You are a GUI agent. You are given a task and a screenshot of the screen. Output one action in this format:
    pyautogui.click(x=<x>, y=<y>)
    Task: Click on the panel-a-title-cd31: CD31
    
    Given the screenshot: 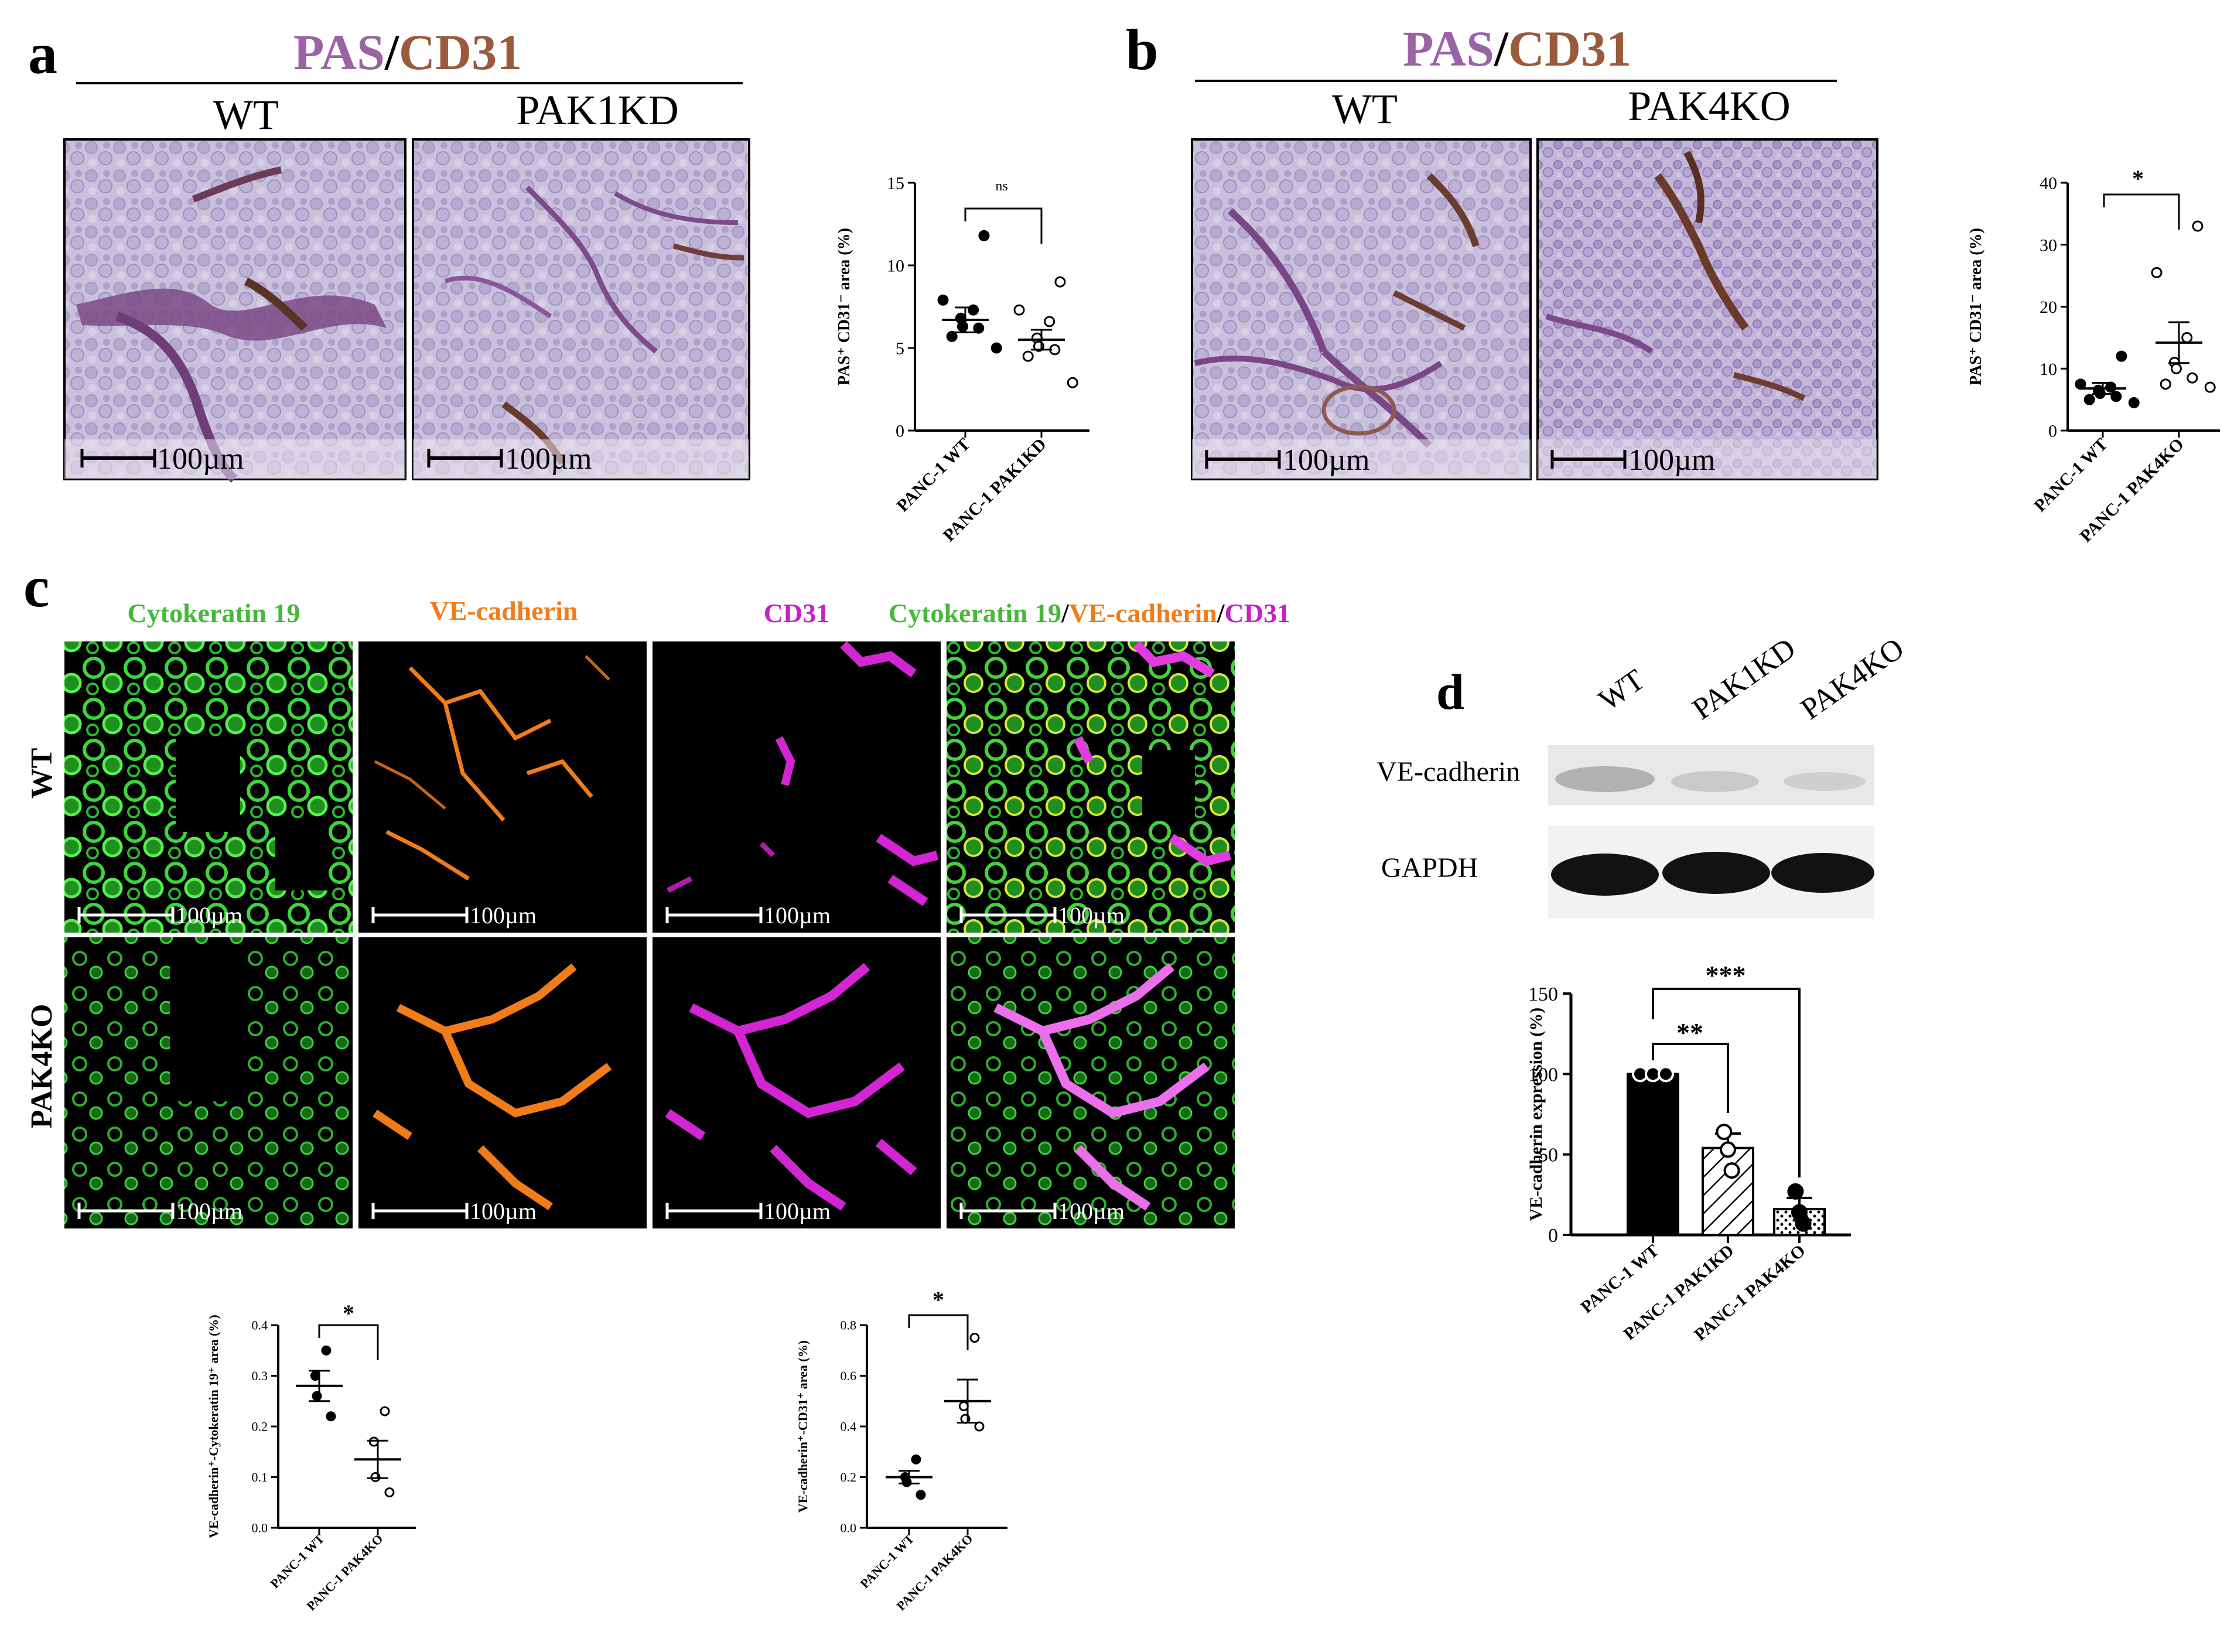 What is the action you would take?
    pyautogui.click(x=460, y=52)
    